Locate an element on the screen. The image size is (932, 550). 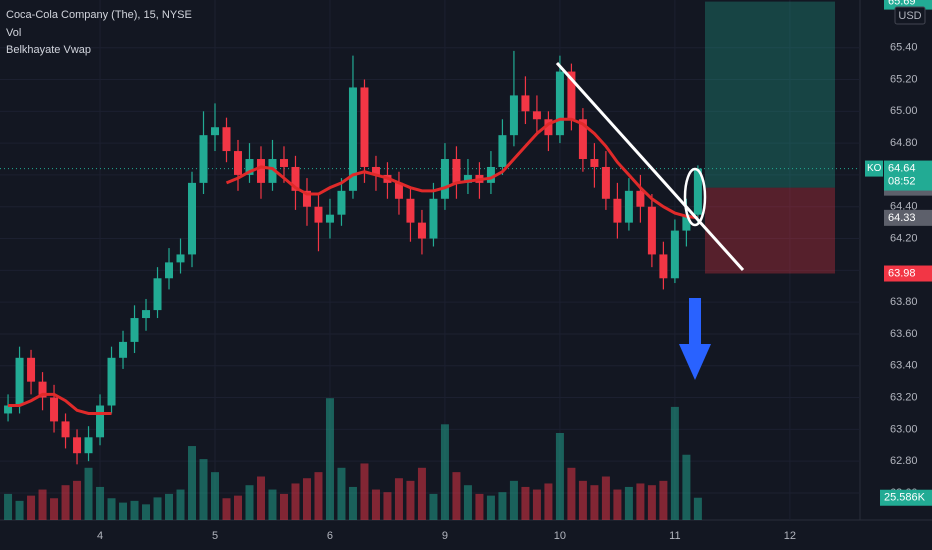
volume-label-bg is located at coordinates (906, 497).